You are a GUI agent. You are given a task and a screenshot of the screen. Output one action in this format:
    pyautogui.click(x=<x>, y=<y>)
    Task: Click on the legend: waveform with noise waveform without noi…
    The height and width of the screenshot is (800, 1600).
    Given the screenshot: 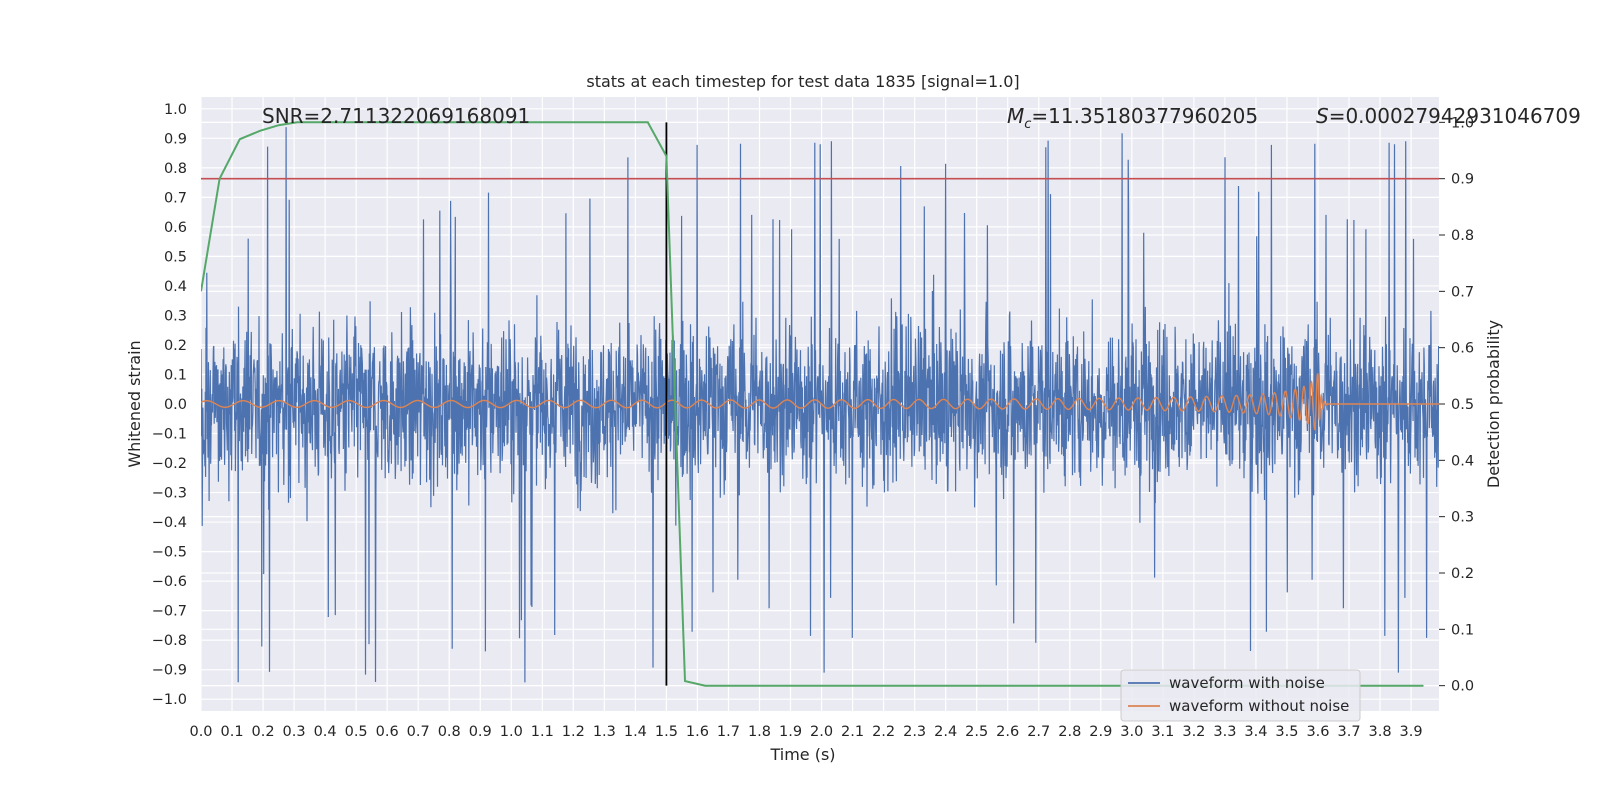 What is the action you would take?
    pyautogui.click(x=1240, y=695)
    